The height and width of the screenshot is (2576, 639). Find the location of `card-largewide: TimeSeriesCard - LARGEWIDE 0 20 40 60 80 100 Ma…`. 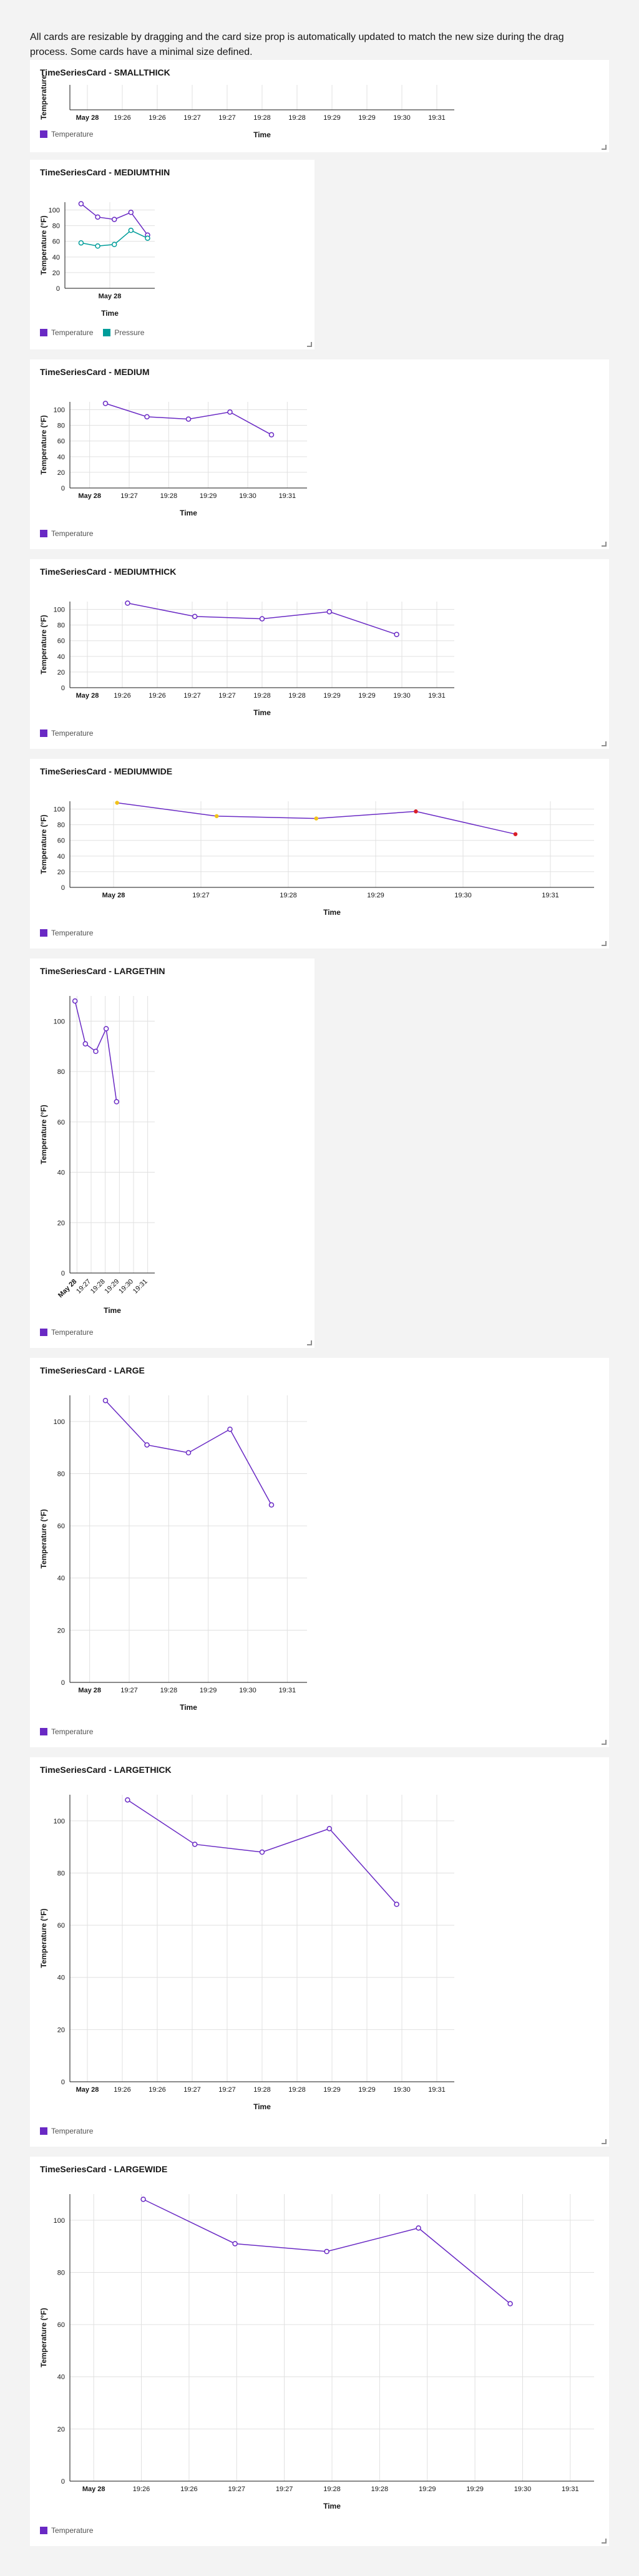

card-largewide: TimeSeriesCard - LARGEWIDE 0 20 40 60 80 100 Ma… is located at coordinates (319, 2351).